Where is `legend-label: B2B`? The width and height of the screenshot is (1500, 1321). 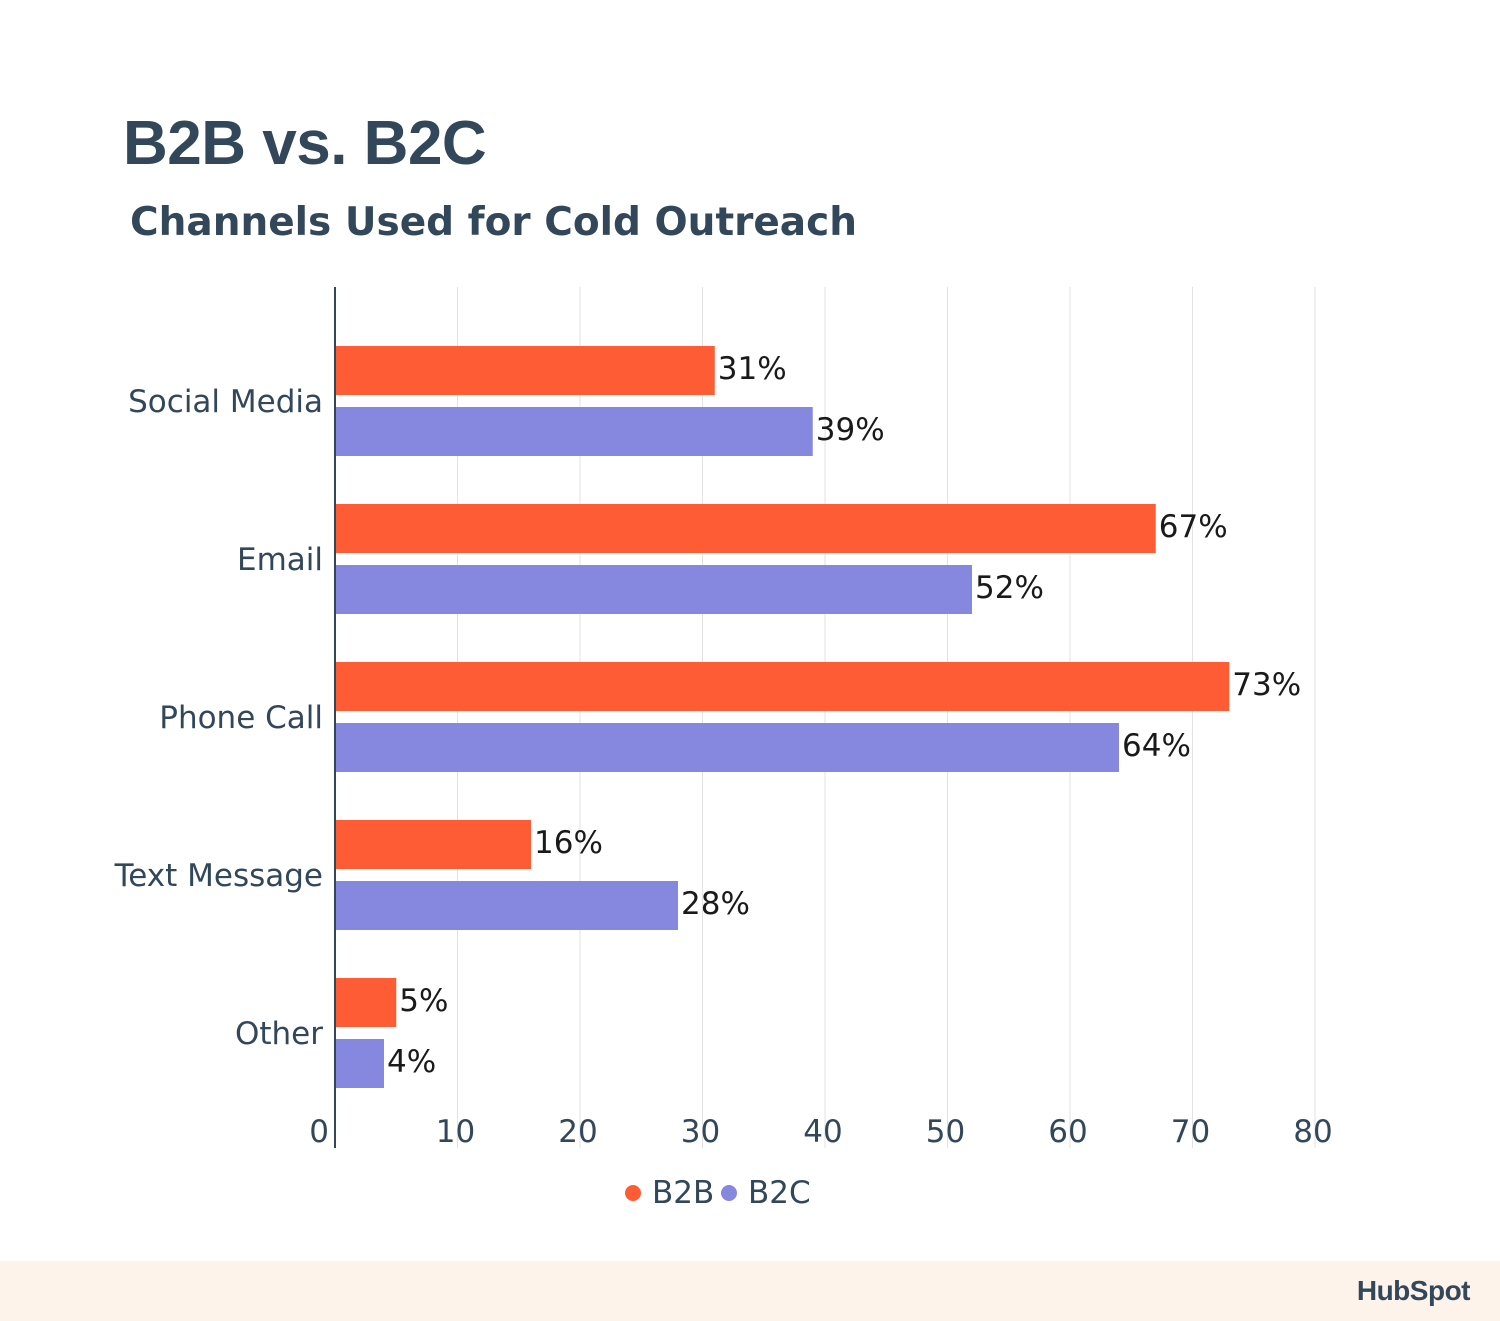 legend-label: B2B is located at coordinates (683, 1193).